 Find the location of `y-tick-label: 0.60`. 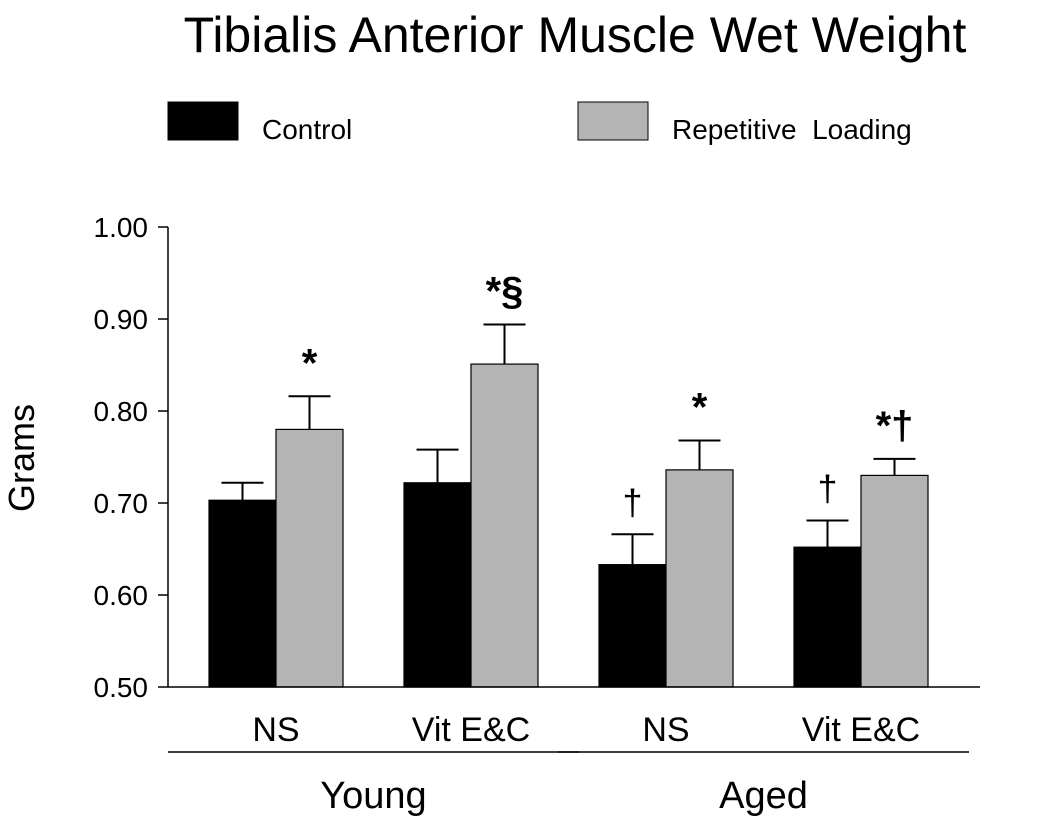

y-tick-label: 0.60 is located at coordinates (121, 595).